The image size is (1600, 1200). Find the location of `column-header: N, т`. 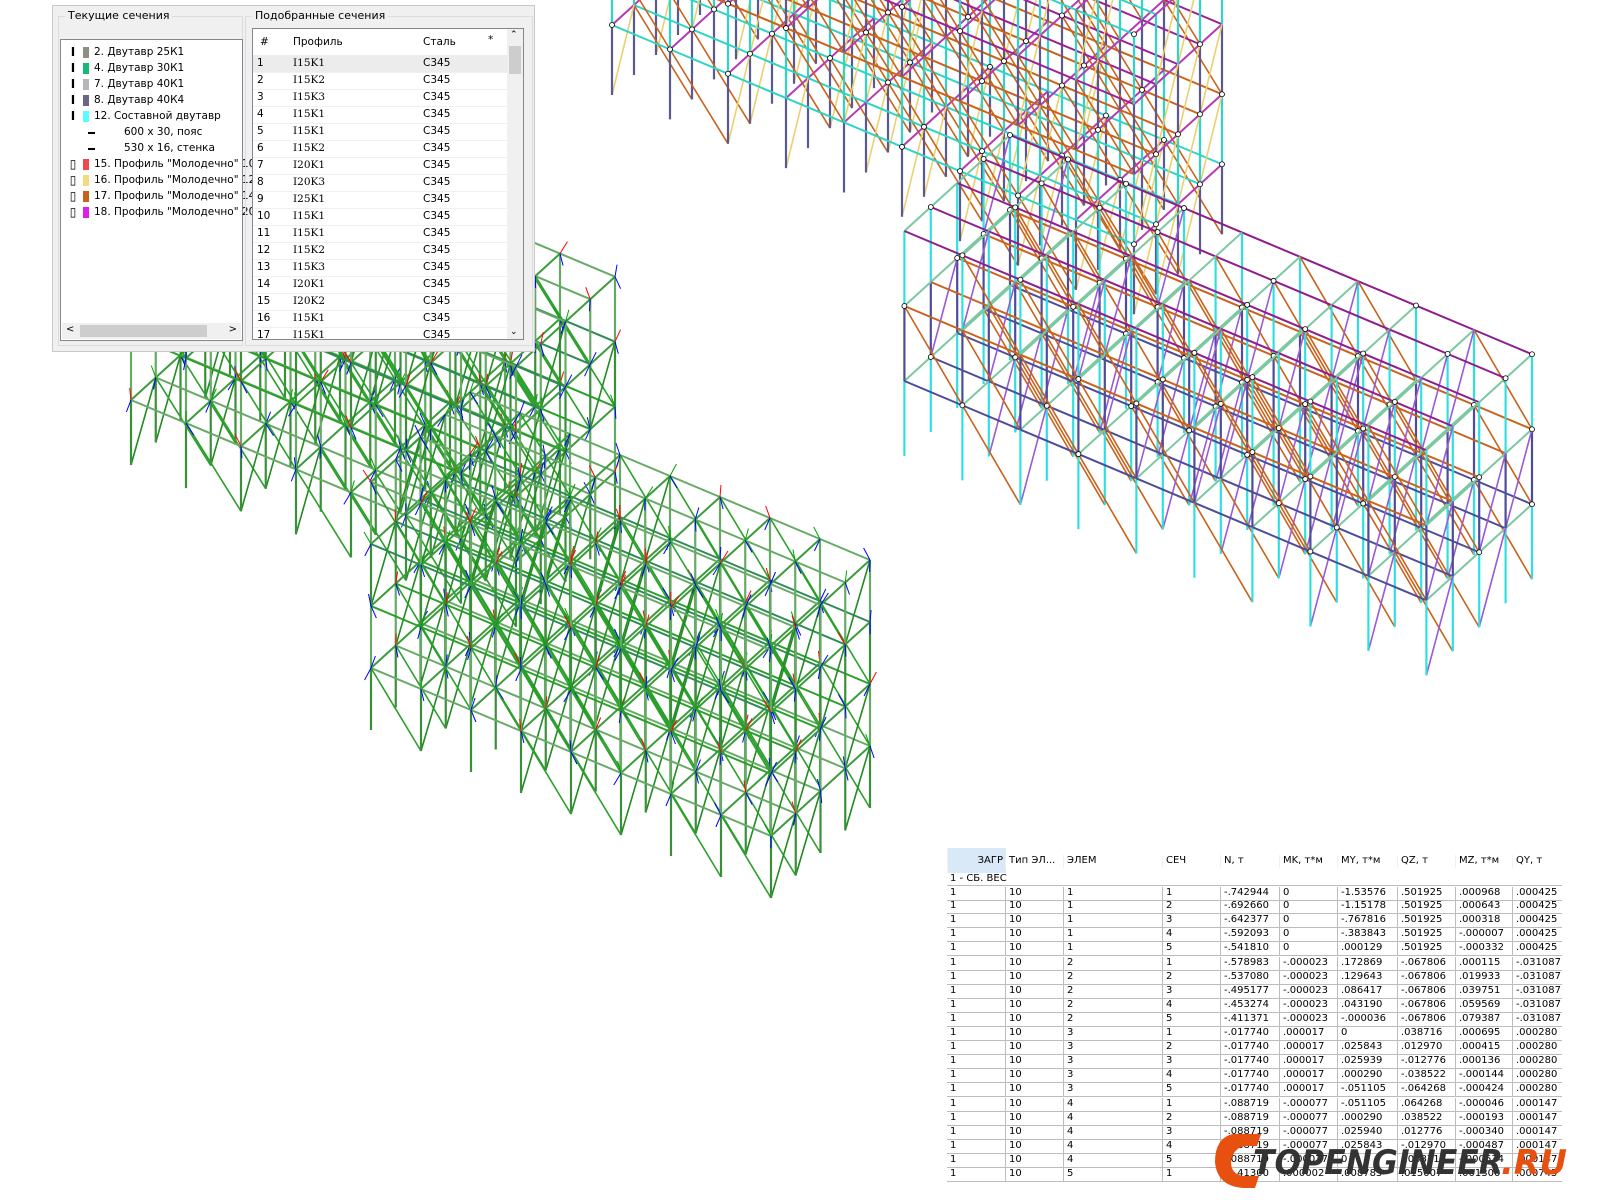

column-header: N, т is located at coordinates (1232, 861).